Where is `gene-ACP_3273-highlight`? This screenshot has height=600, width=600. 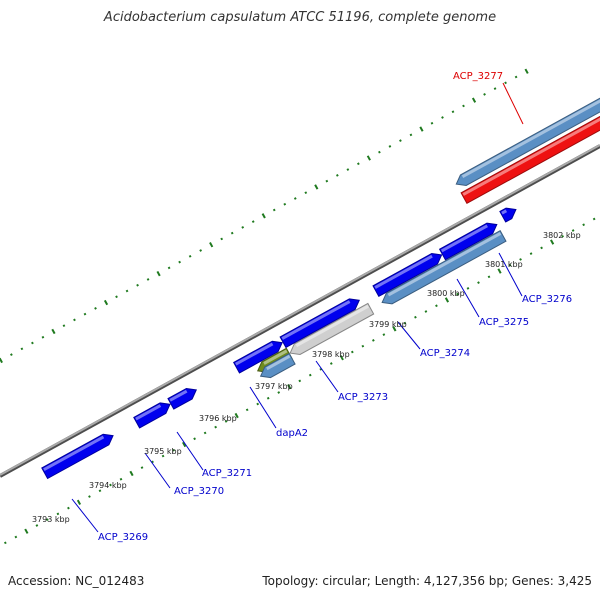 gene-ACP_3273-highlight is located at coordinates (332, 325).